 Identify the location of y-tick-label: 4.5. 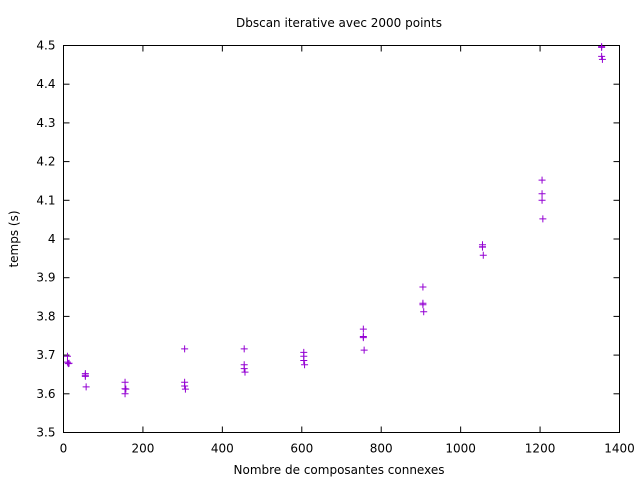
(45, 46).